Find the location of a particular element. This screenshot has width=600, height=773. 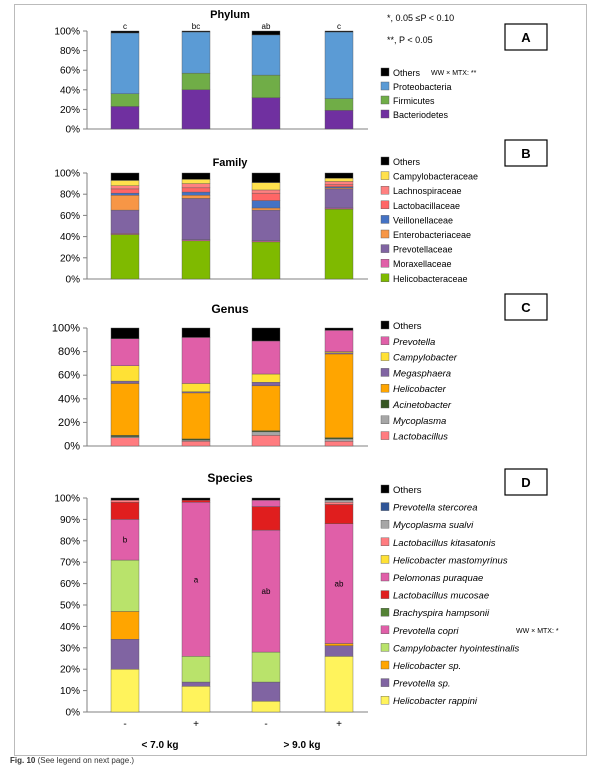

panel-d-legend-label: Lactobacillus mucosae is located at coordinates (441, 596).